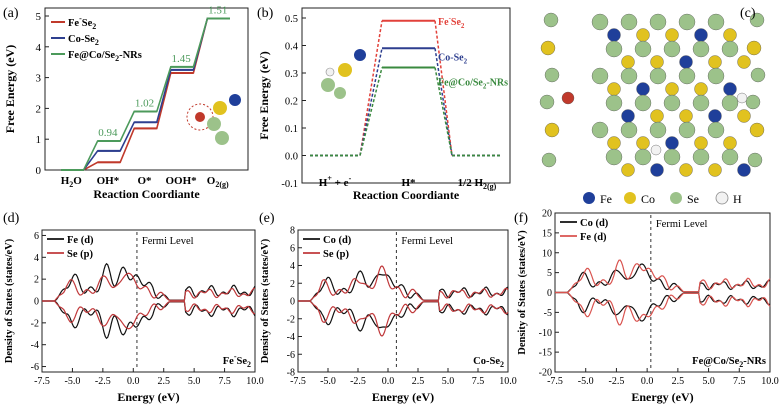  Describe the element at coordinates (547, 214) in the screenshot. I see `y-tick-label-f: 20` at that location.